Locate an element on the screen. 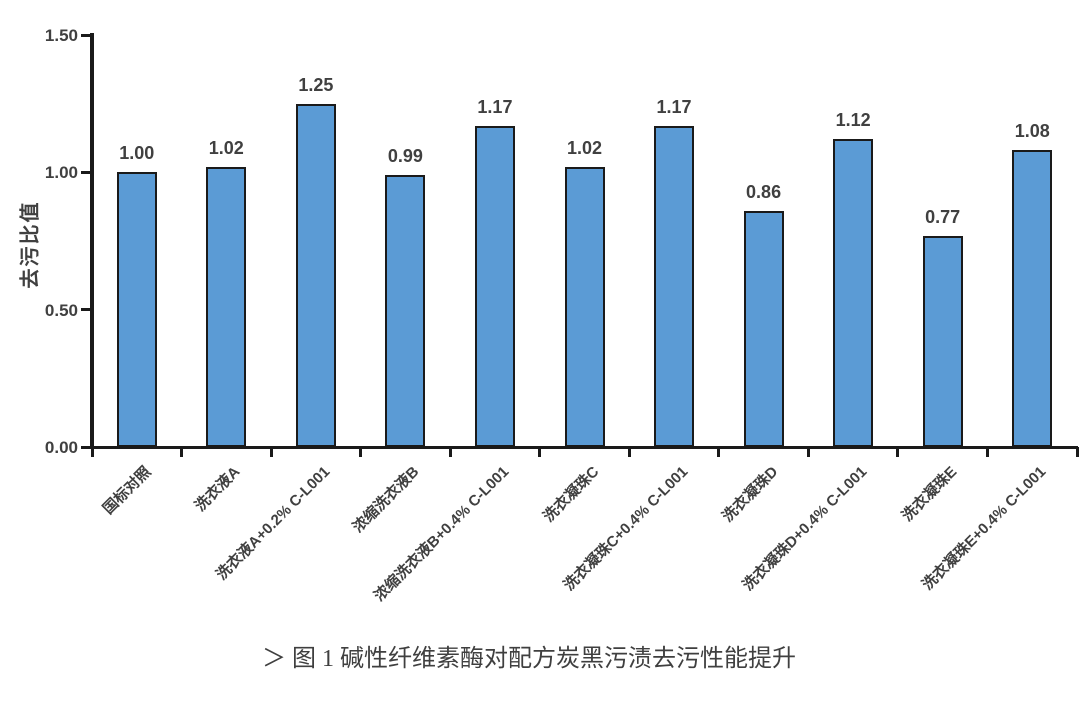 The height and width of the screenshot is (701, 1080). bar-value-label: 1.08 is located at coordinates (1032, 131).